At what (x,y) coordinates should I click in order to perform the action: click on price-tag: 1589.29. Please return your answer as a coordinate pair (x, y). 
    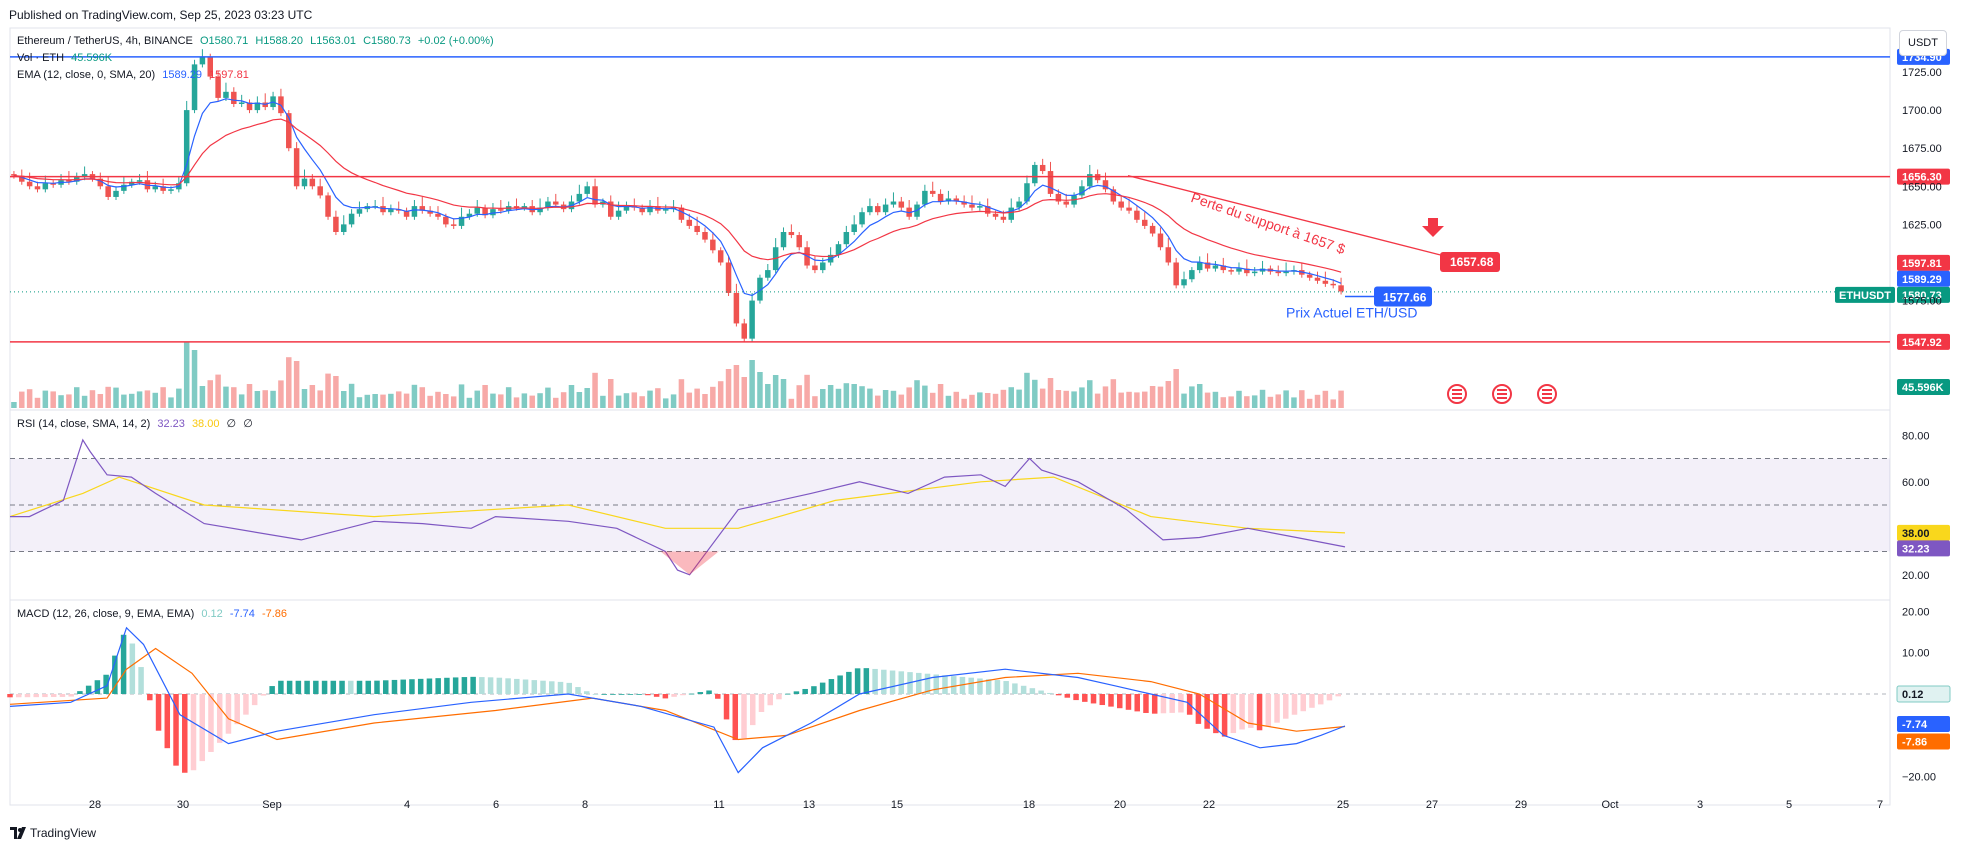
    Looking at the image, I should click on (1922, 280).